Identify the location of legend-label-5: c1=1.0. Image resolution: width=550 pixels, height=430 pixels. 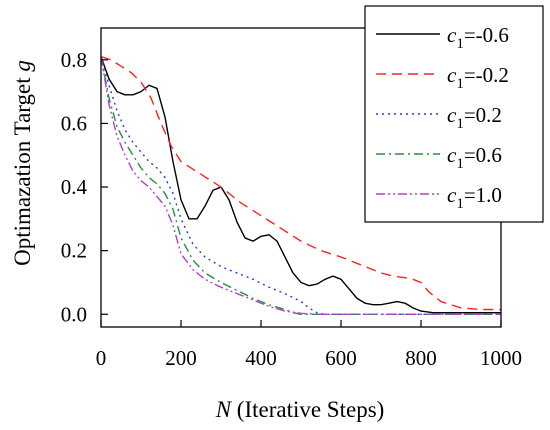
(474, 197).